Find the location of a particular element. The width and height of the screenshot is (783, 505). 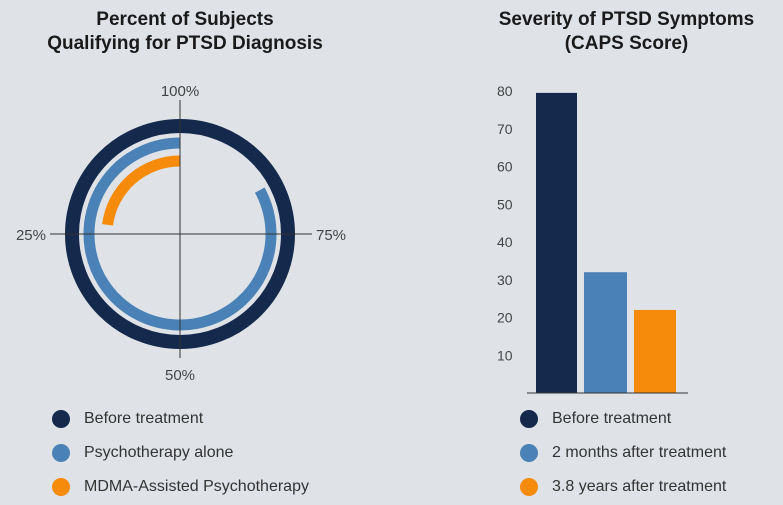

y-tick-label: 30 is located at coordinates (505, 280).